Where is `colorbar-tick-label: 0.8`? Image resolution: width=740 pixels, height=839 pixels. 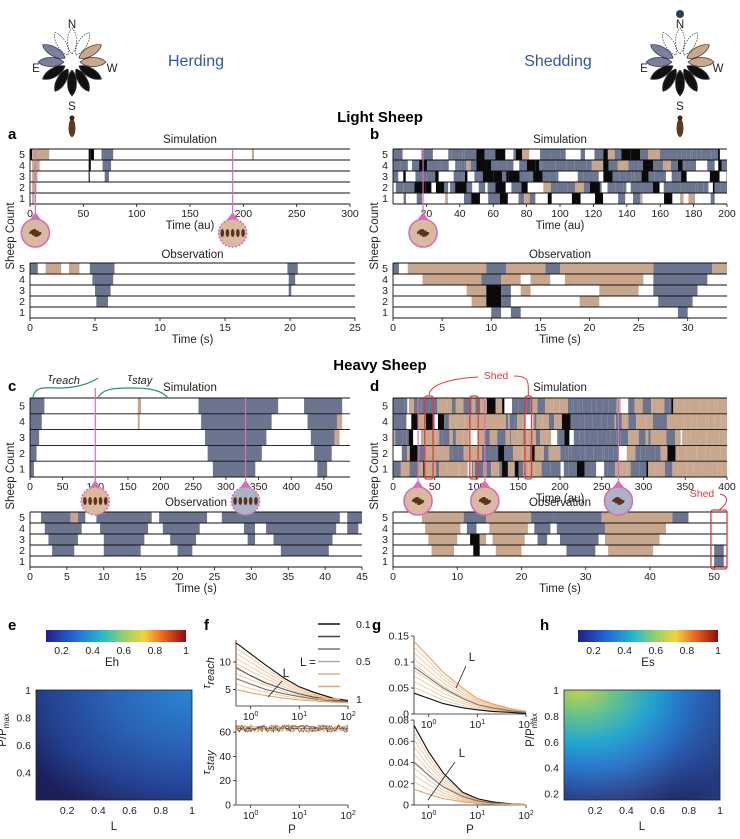 colorbar-tick-label: 0.8 is located at coordinates (687, 651).